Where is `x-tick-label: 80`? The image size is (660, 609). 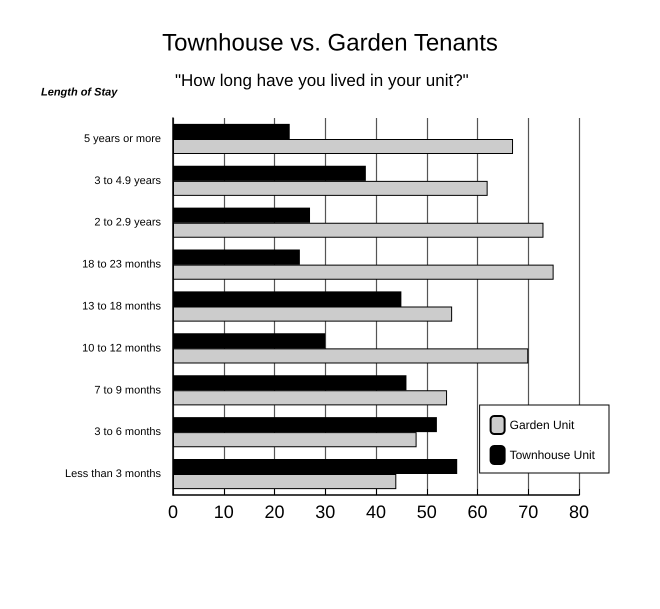
x-tick-label: 80 is located at coordinates (579, 512).